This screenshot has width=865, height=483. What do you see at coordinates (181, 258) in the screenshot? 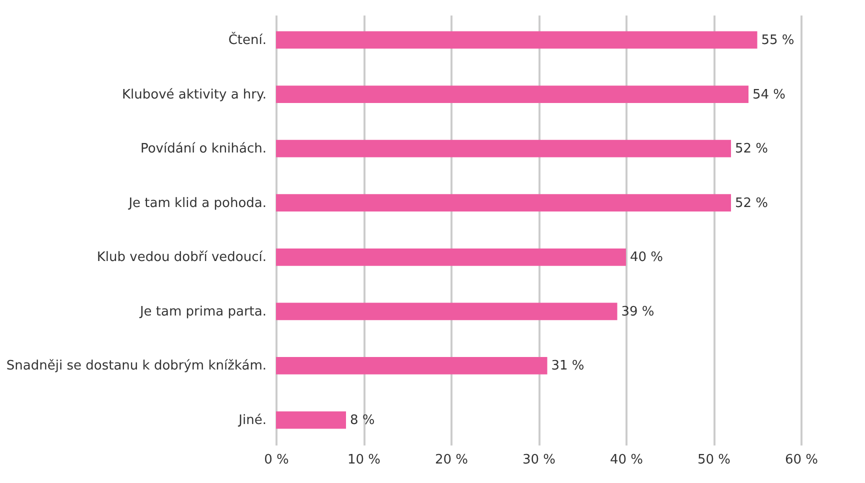
I see `y-tick-label: Klub vedou dobří vedoucí.` at bounding box center [181, 258].